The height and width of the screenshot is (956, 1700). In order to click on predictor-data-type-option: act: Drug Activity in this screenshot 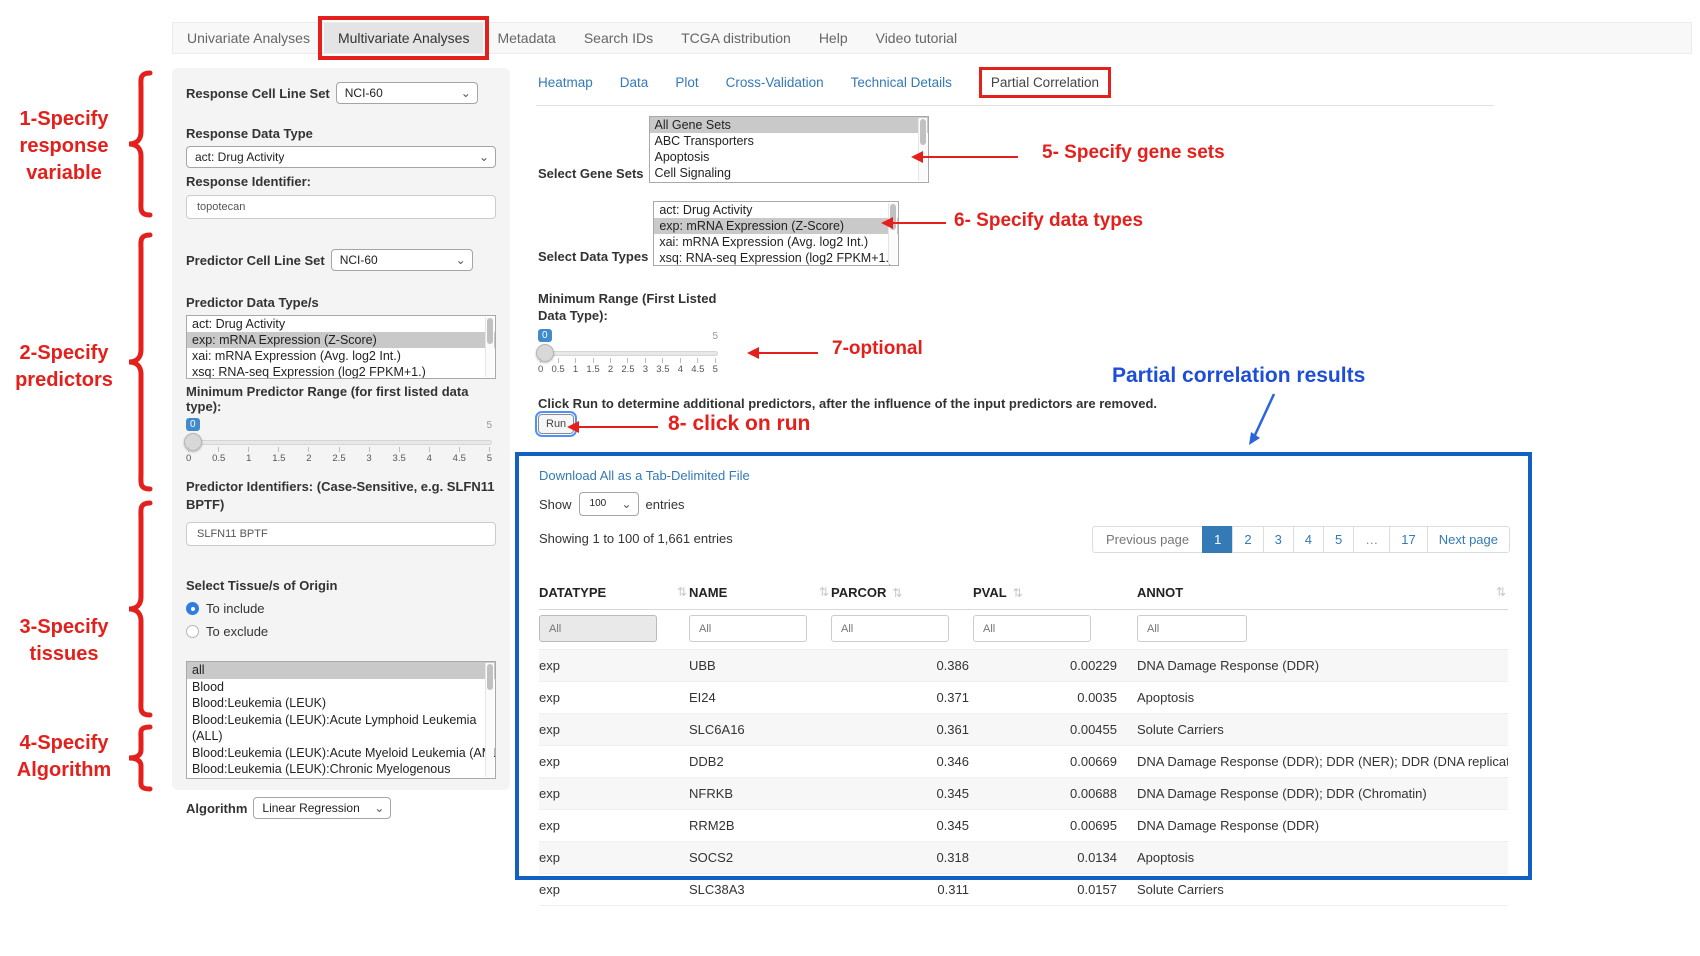, I will do `click(239, 324)`.